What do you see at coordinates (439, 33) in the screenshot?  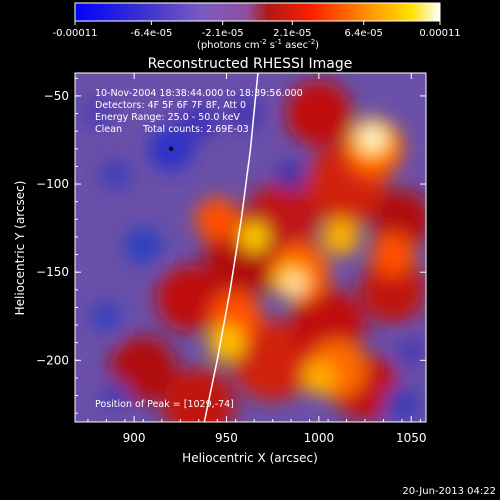 I see `colorbar-tick-label: 0.00011` at bounding box center [439, 33].